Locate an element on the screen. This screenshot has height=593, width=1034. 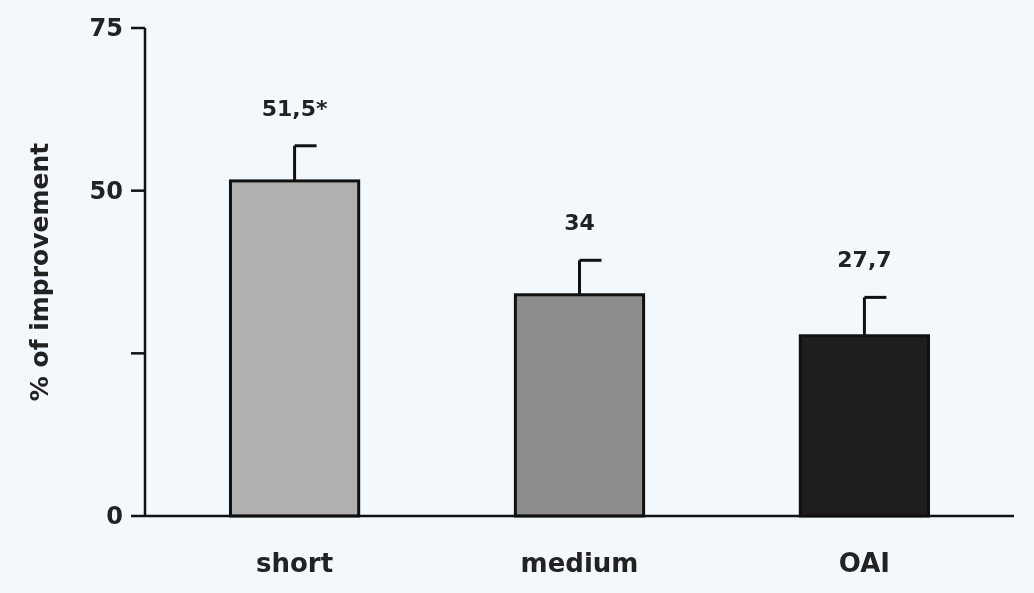
y-tick-label: 50 is located at coordinates (106, 191).